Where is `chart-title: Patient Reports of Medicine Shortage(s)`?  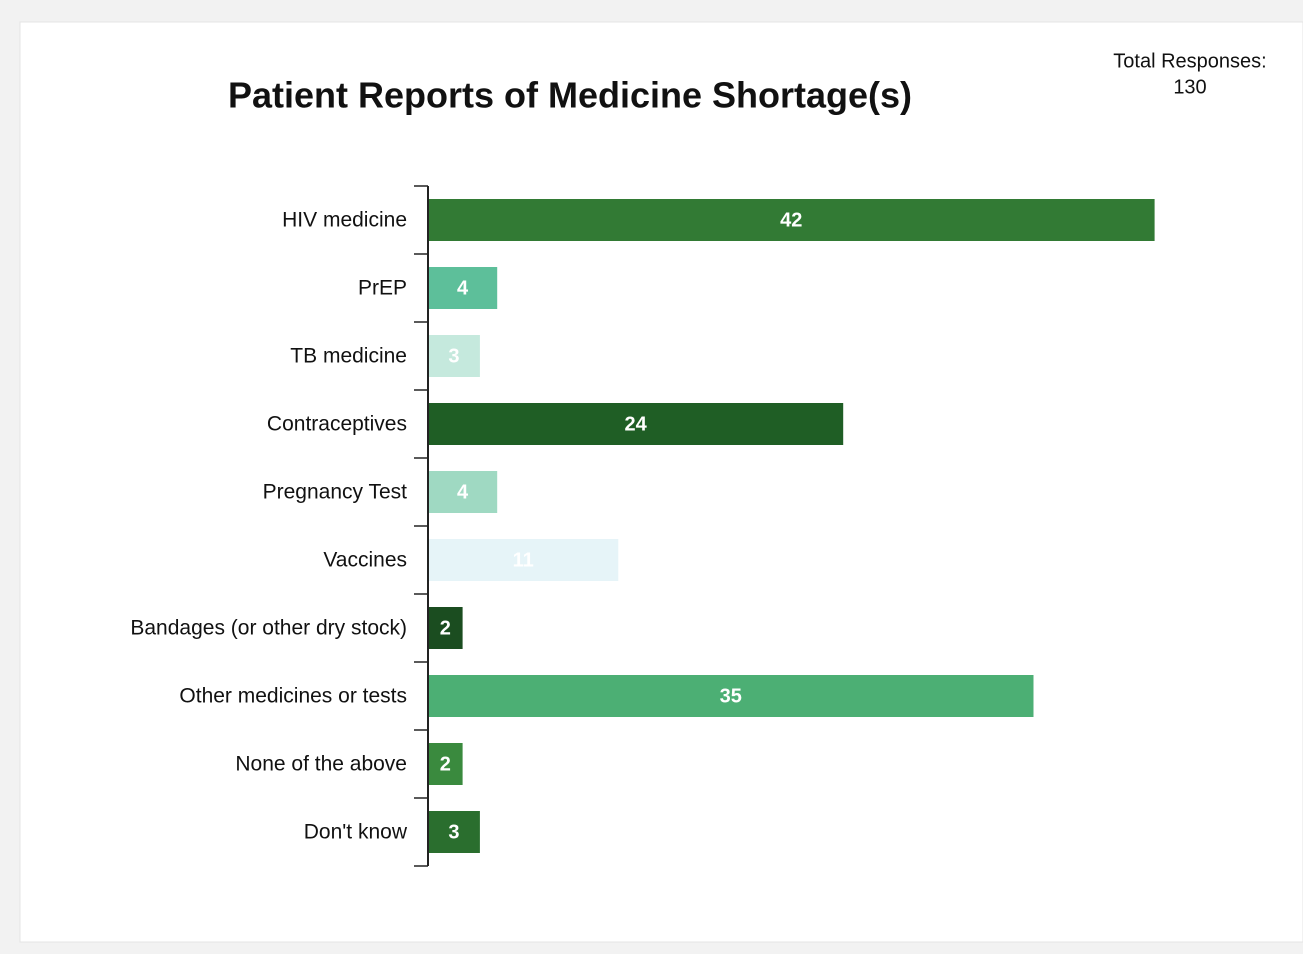 chart-title: Patient Reports of Medicine Shortage(s) is located at coordinates (570, 95).